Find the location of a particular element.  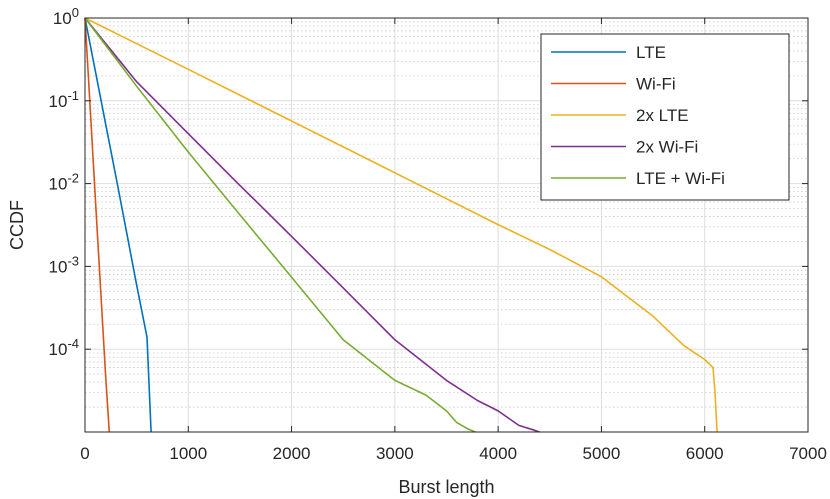

x-tick-label: 4000 is located at coordinates (498, 453).